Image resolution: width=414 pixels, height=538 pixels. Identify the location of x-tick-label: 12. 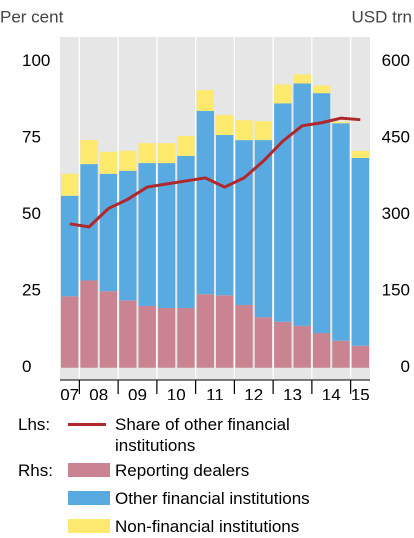
(253, 392).